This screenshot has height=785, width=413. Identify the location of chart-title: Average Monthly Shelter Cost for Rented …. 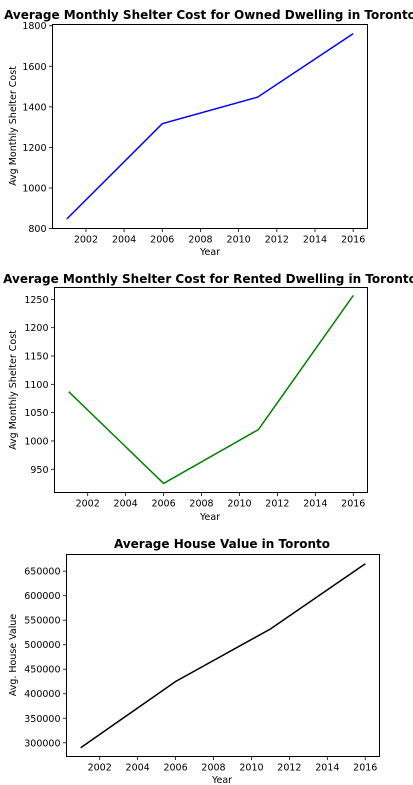
(208, 279).